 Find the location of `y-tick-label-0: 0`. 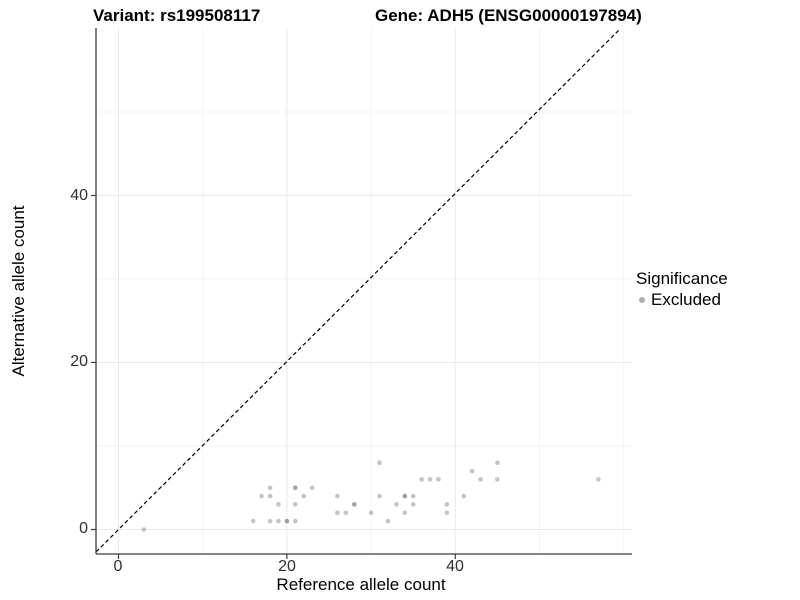

y-tick-label-0: 0 is located at coordinates (83, 528).